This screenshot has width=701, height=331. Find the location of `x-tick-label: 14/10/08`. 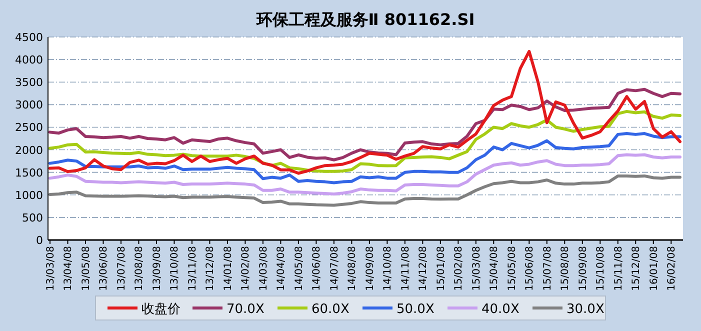

x-tick-label: 14/10/08 is located at coordinates (388, 268).